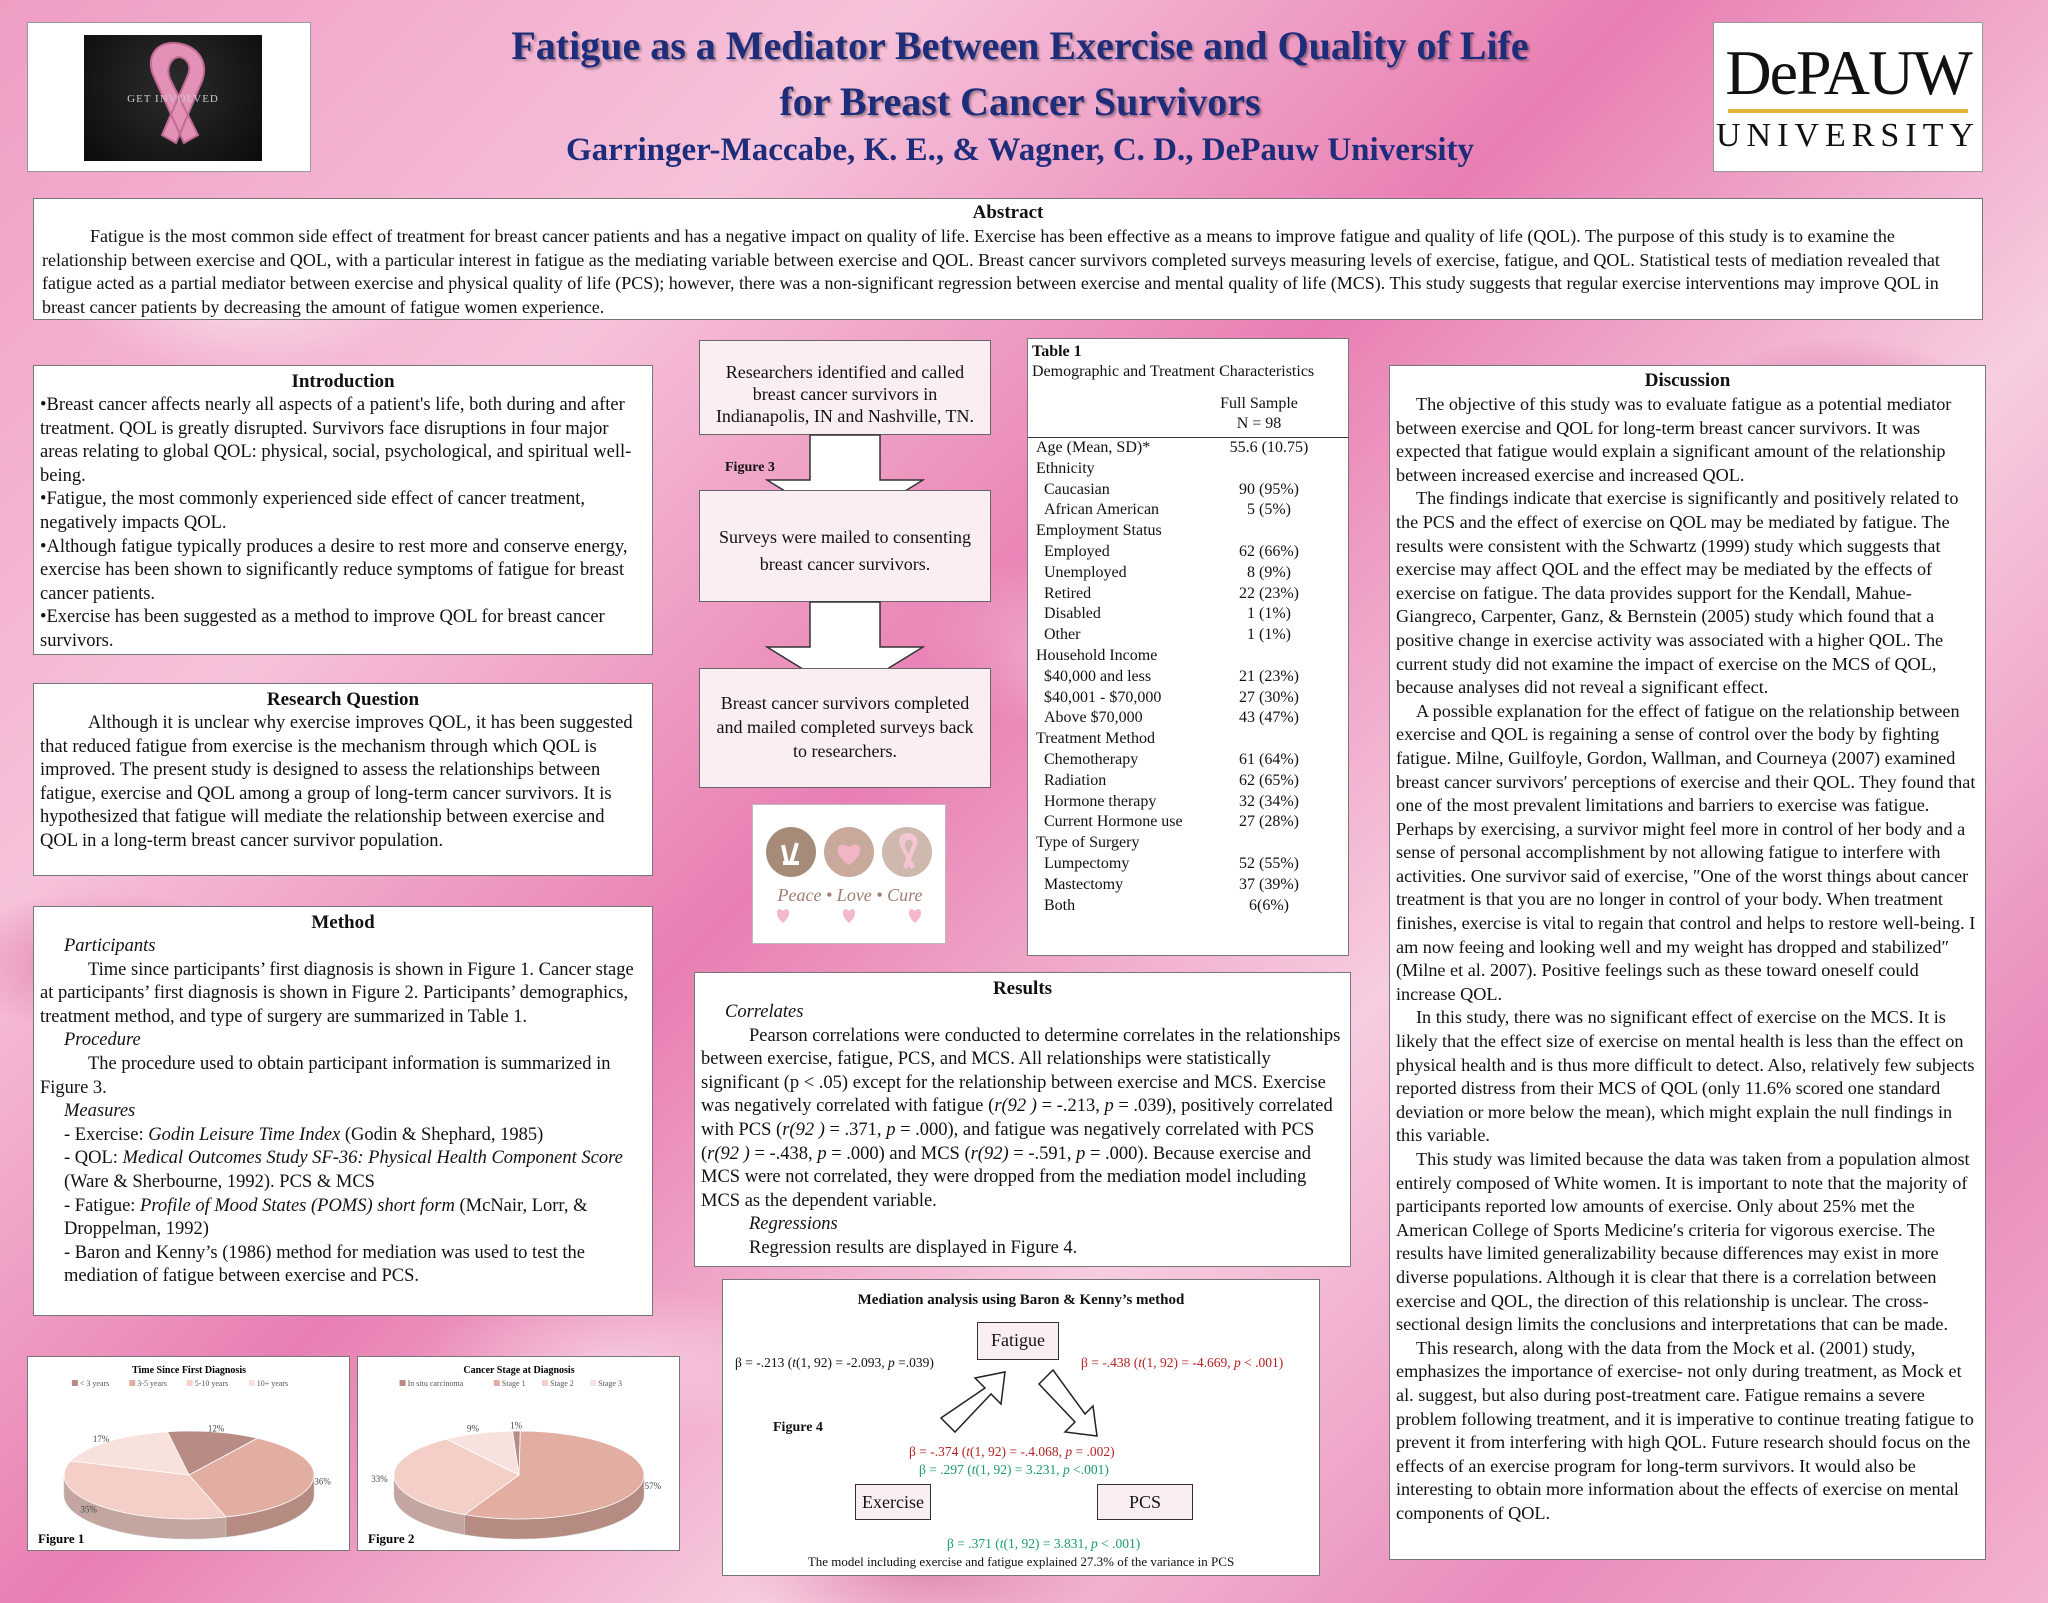 The width and height of the screenshot is (2048, 1603). What do you see at coordinates (562, 1383) in the screenshot?
I see `legend-label: Stage 2` at bounding box center [562, 1383].